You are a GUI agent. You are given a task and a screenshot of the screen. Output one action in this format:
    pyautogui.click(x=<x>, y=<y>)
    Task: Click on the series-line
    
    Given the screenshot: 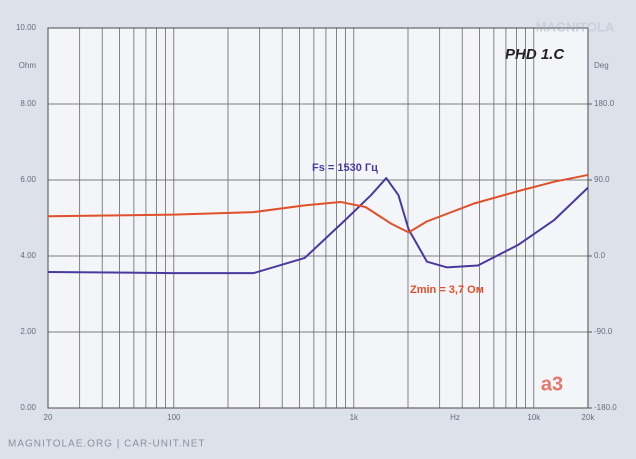 What is the action you would take?
    pyautogui.click(x=318, y=203)
    